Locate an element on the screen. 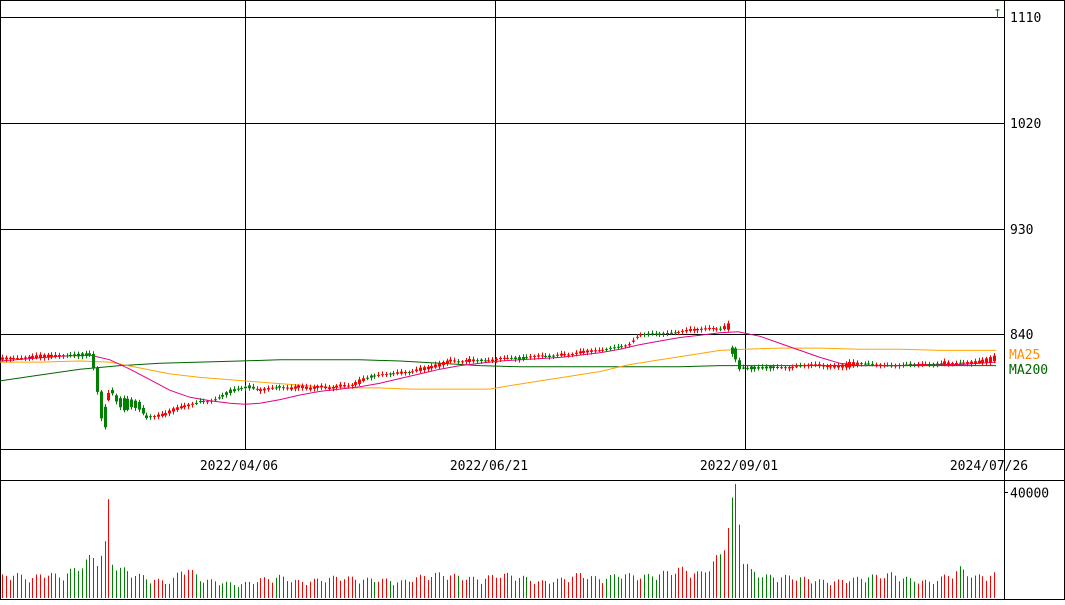 The height and width of the screenshot is (605, 1065). moving-average-lines is located at coordinates (498, 368).